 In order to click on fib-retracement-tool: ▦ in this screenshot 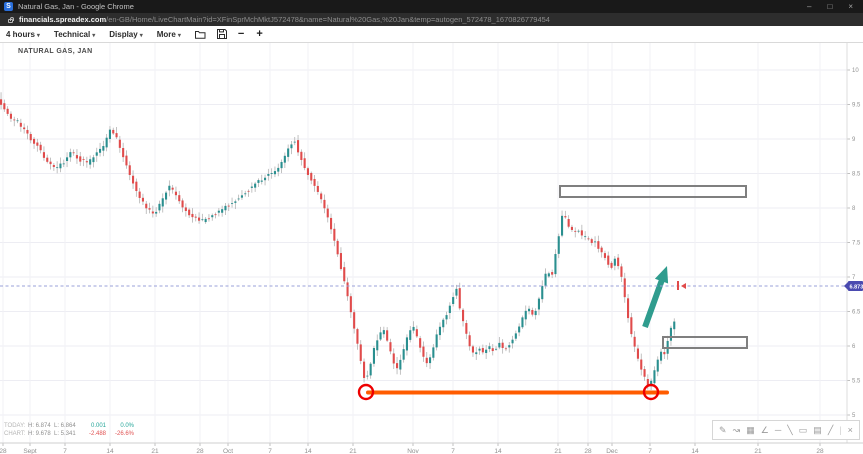, I will do `click(750, 430)`.